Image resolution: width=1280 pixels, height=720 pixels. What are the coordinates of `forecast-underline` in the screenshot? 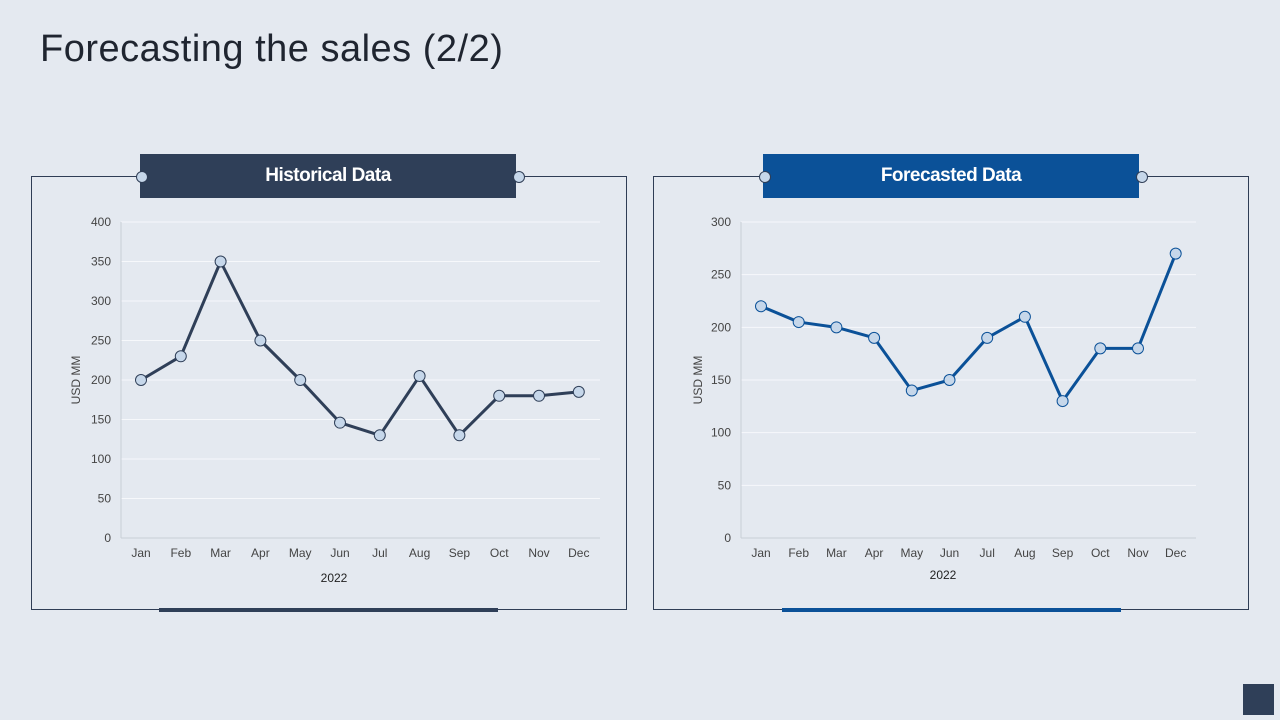 It's located at (951, 610).